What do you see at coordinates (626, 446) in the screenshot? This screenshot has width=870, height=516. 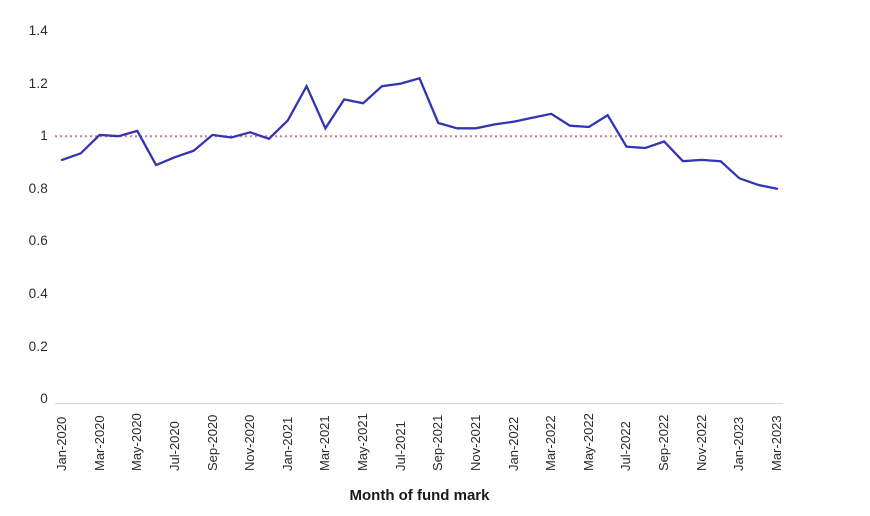 I see `x-tick-label: Jul-2022` at bounding box center [626, 446].